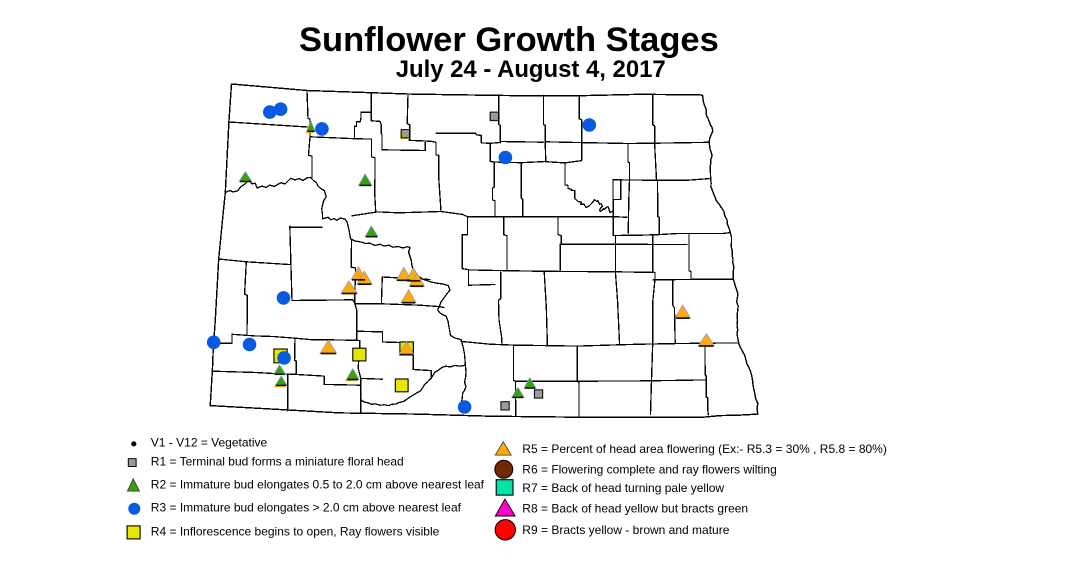 This screenshot has width=1066, height=565. What do you see at coordinates (623, 488) in the screenshot?
I see `svg-text:R7 = Back of head turning pale: R7 = Back of head turning pale yellow` at bounding box center [623, 488].